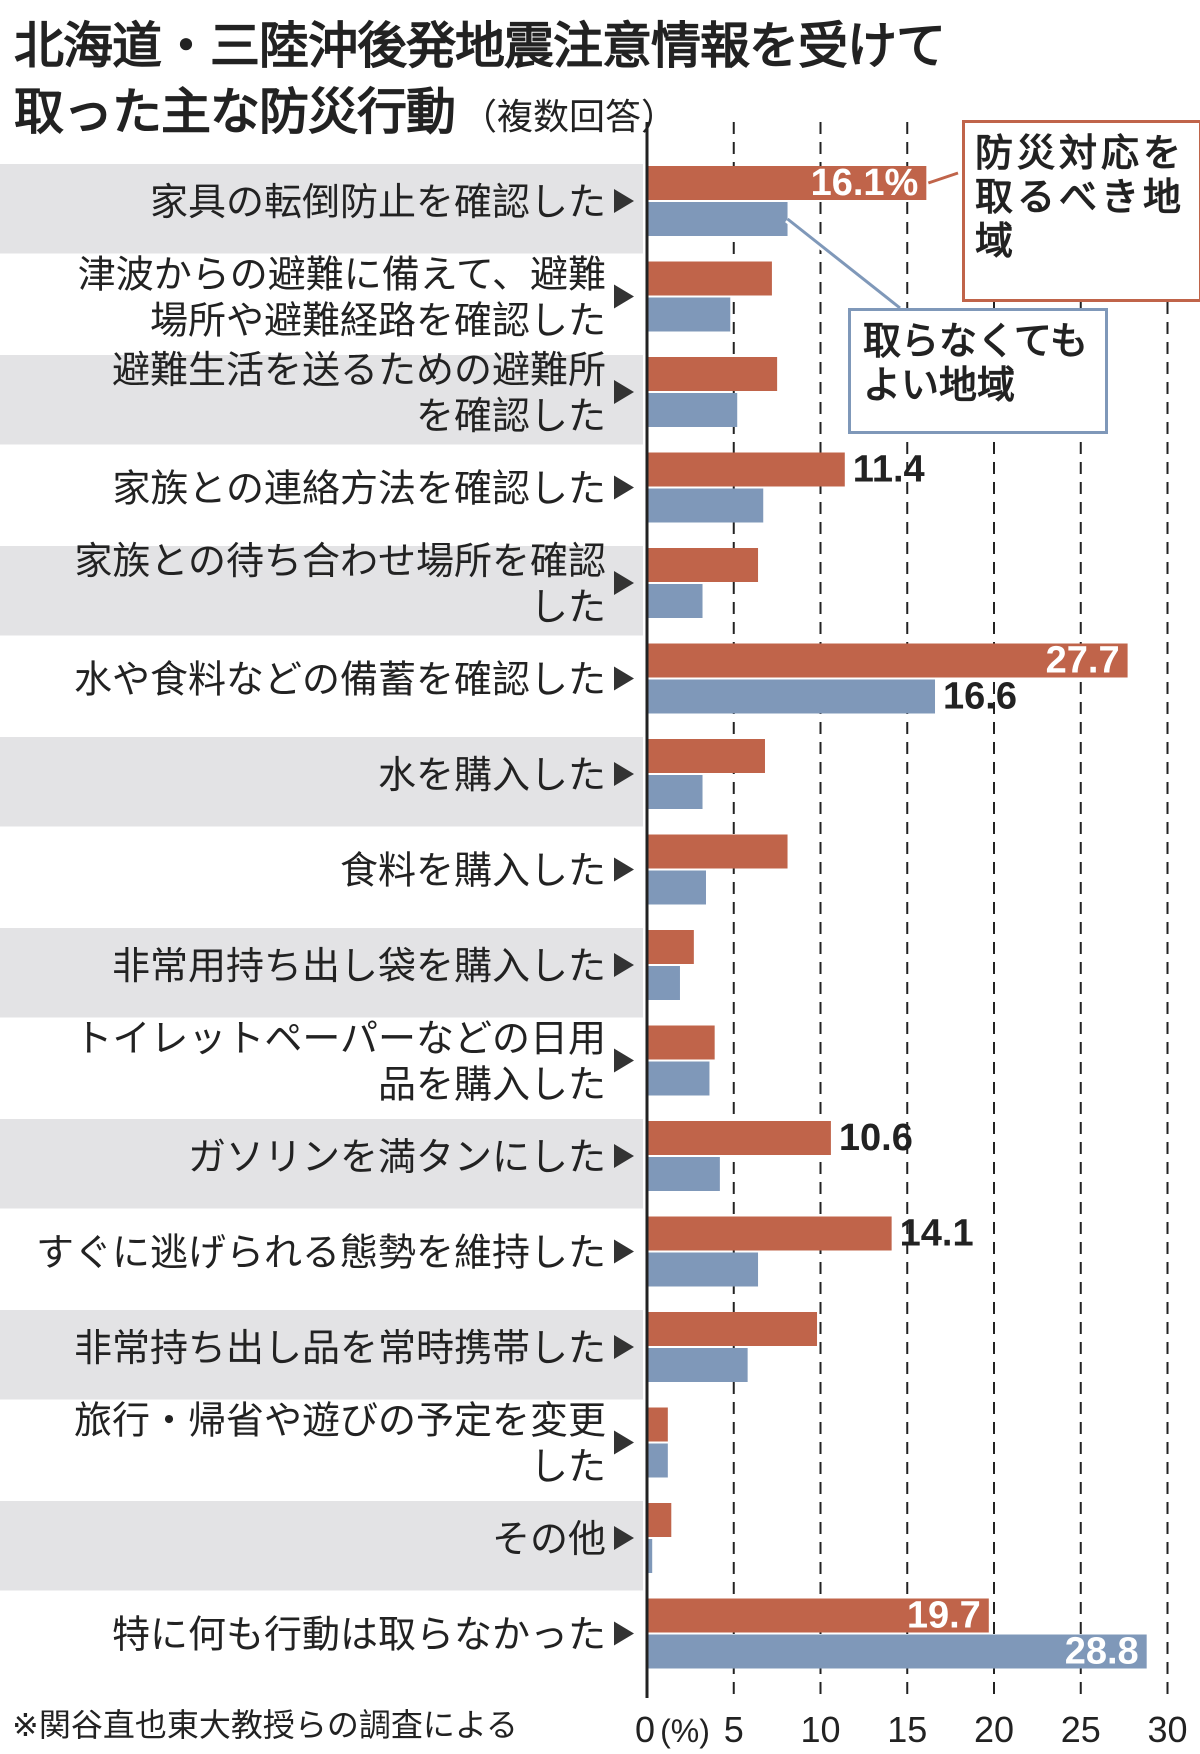 The width and height of the screenshot is (1200, 1754). Describe the element at coordinates (944, 1616) in the screenshot. I see `value-label-series-a: 19.7` at that location.